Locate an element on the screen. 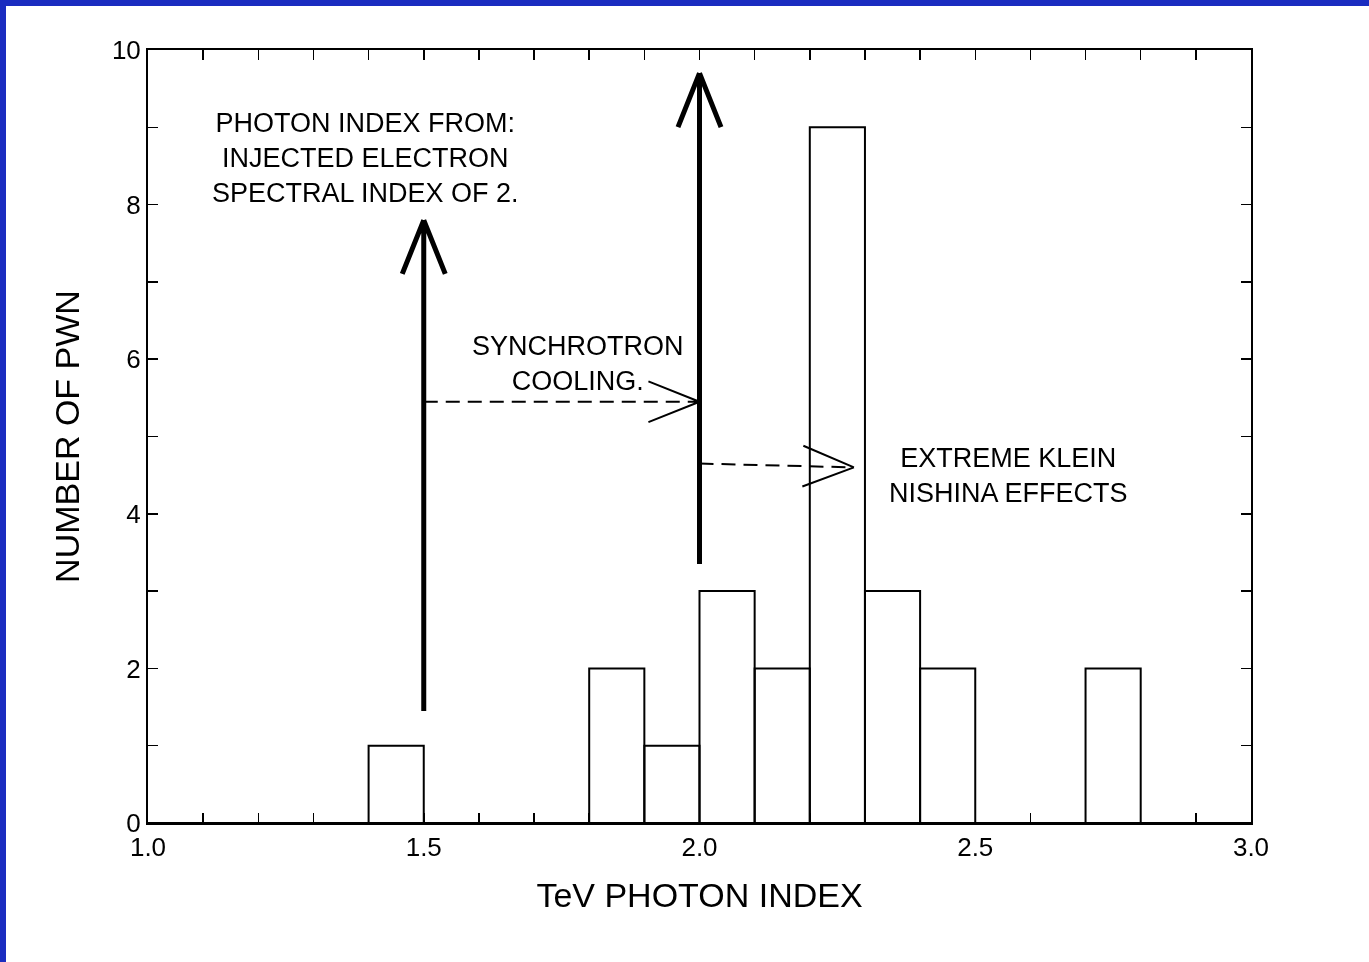 The height and width of the screenshot is (962, 1369). y-tick-label: 8 is located at coordinates (133, 204).